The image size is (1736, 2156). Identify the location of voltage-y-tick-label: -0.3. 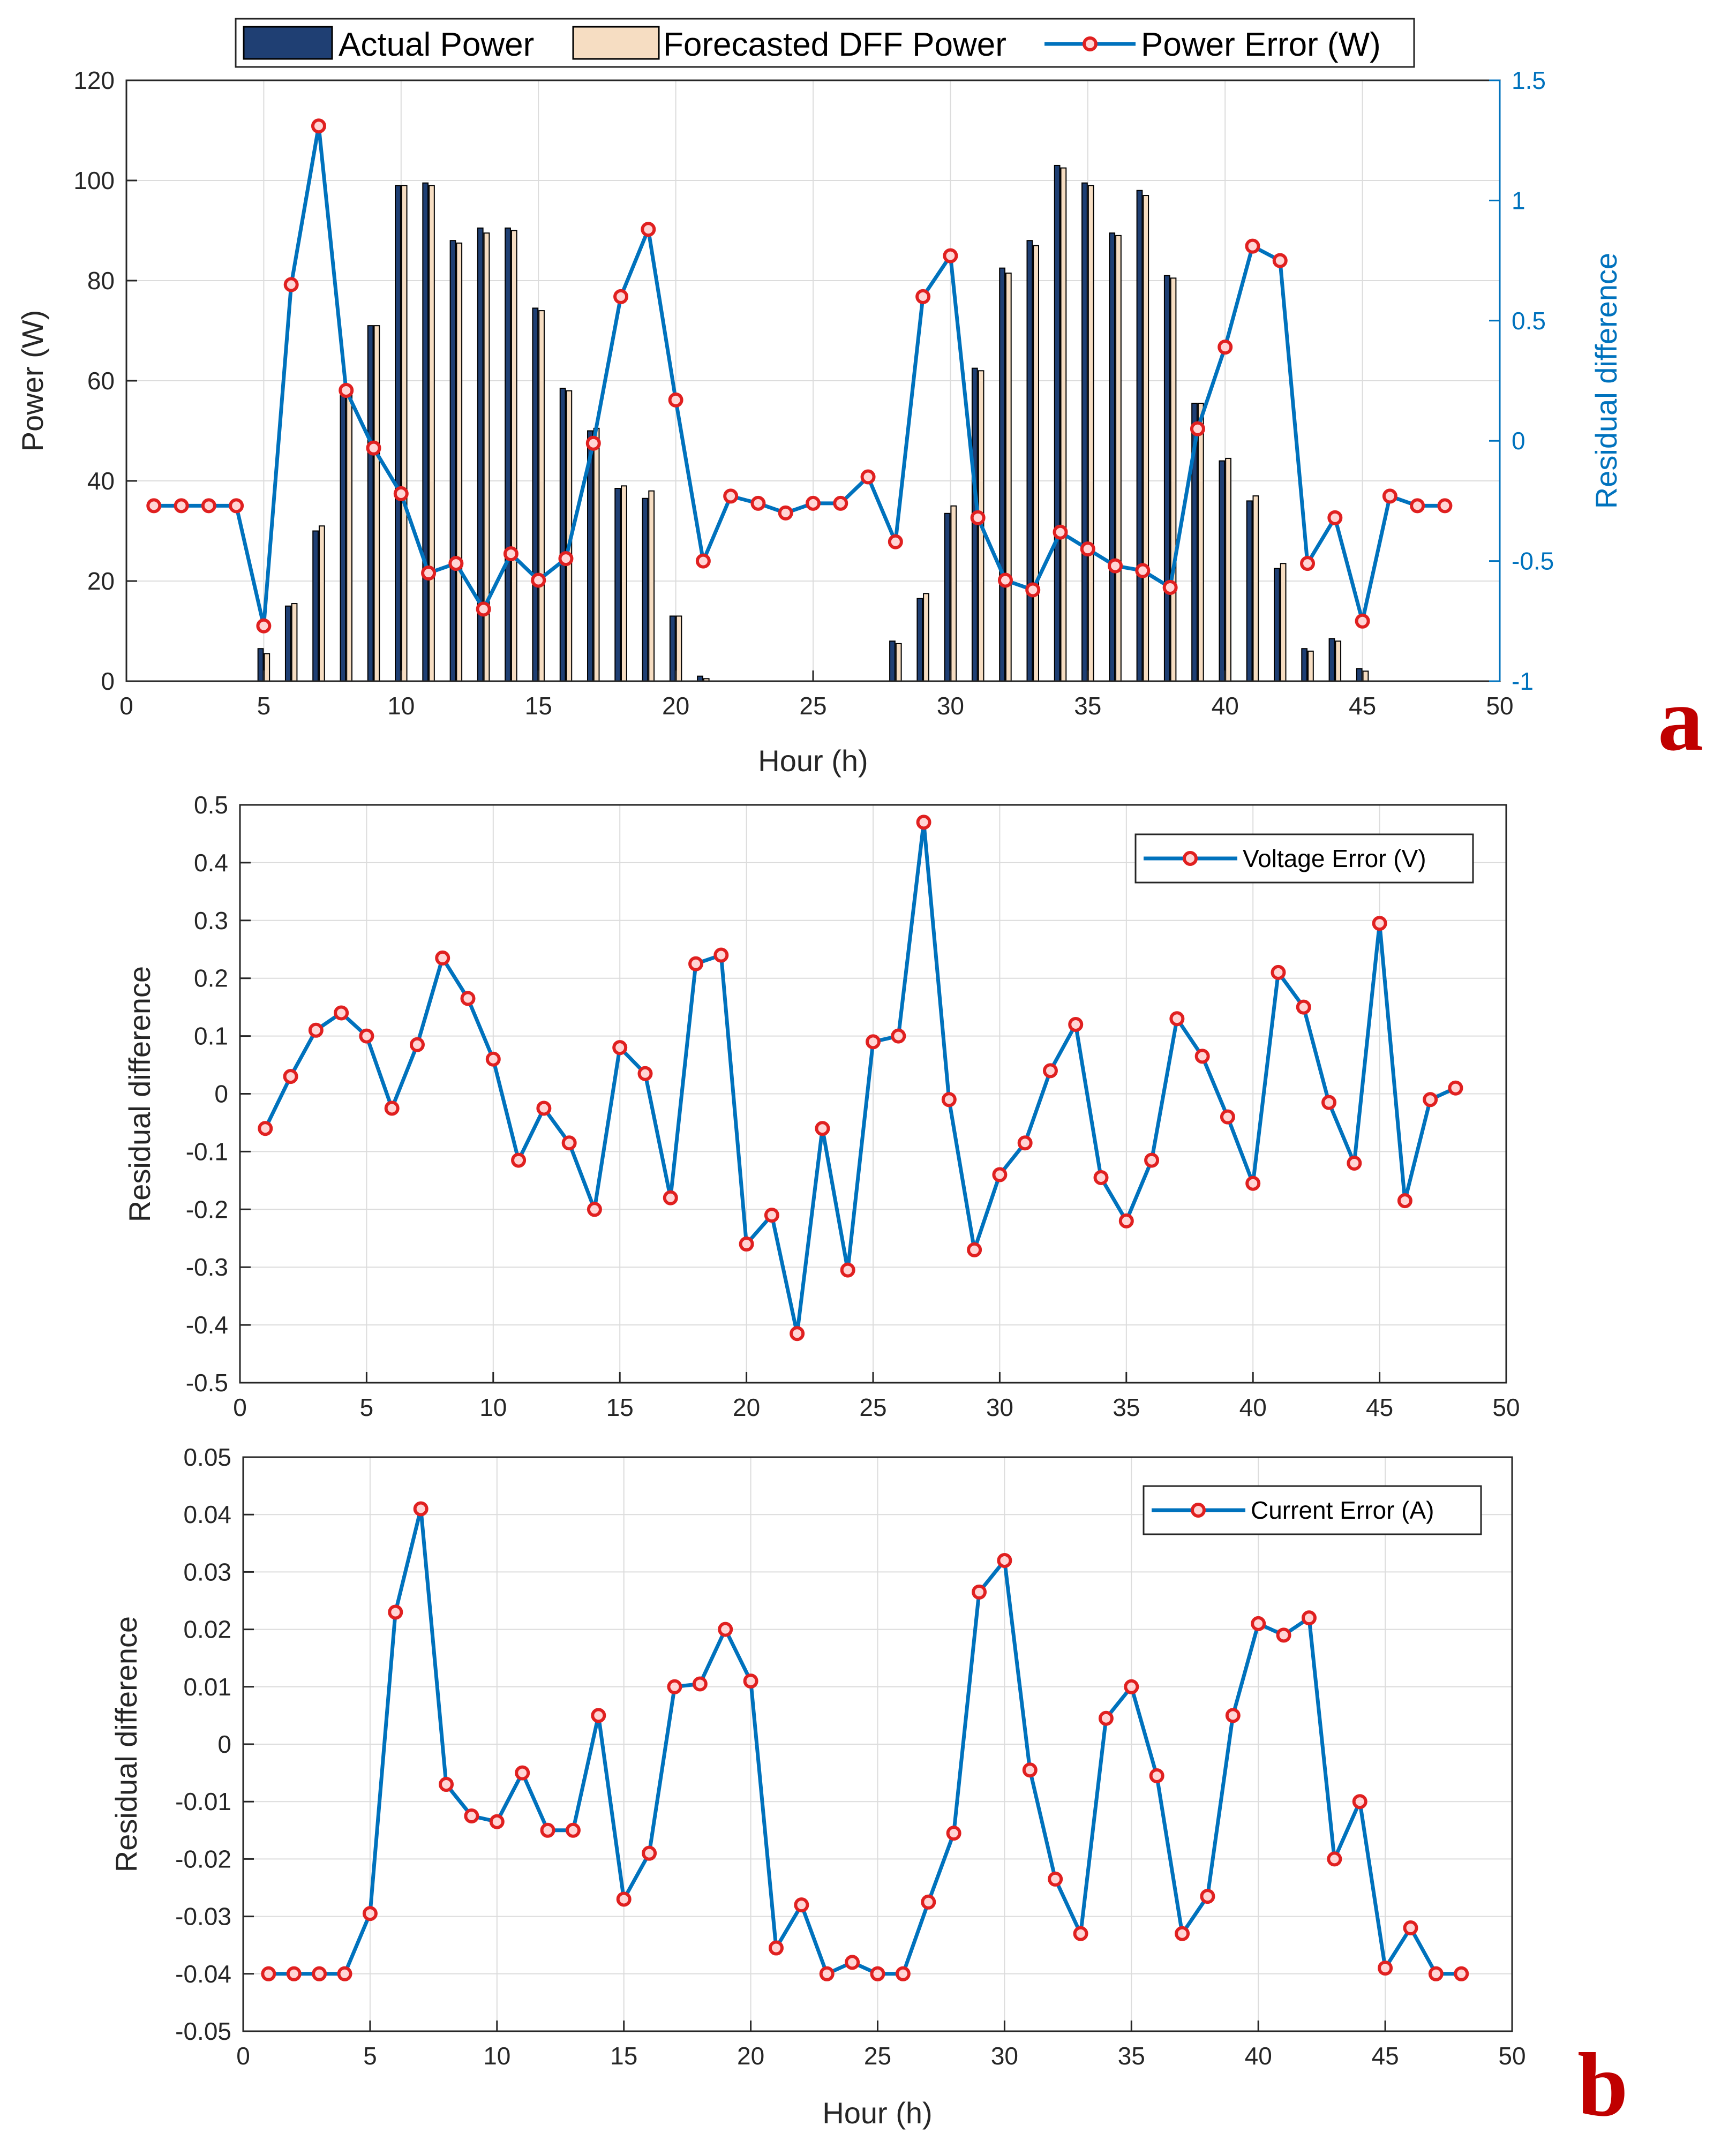
(207, 1267).